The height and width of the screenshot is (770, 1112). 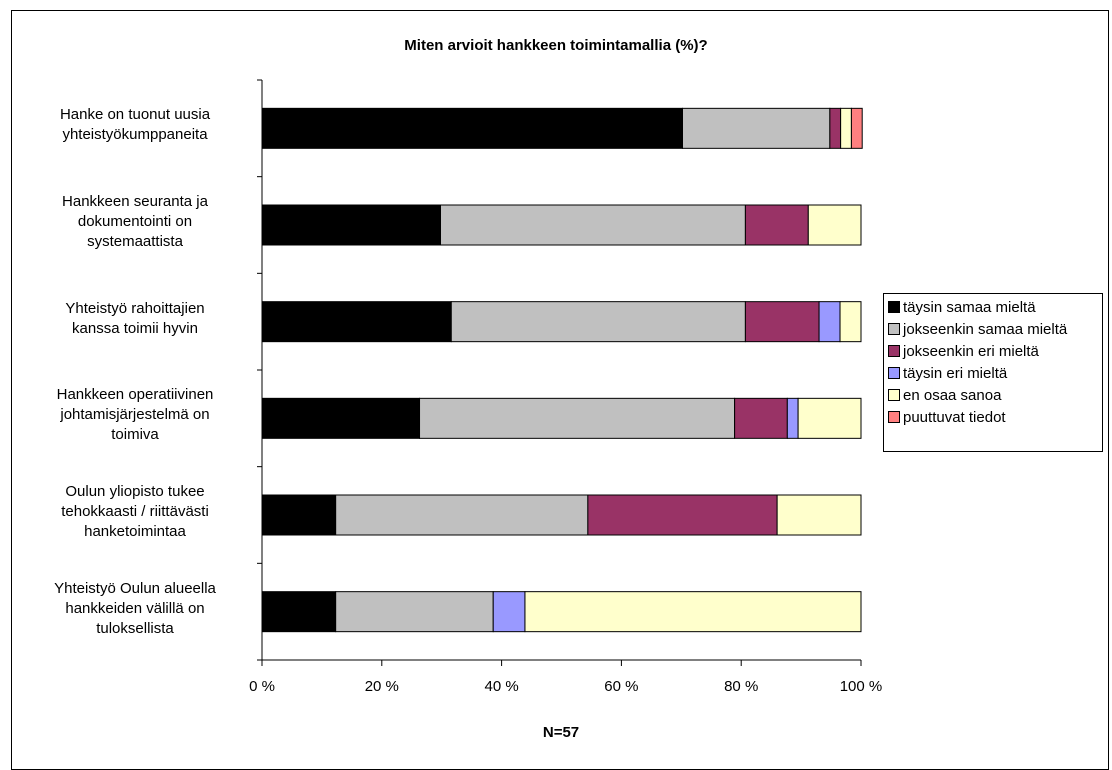 I want to click on legend-item: jokseenkin samaa mieltä, so click(x=993, y=329).